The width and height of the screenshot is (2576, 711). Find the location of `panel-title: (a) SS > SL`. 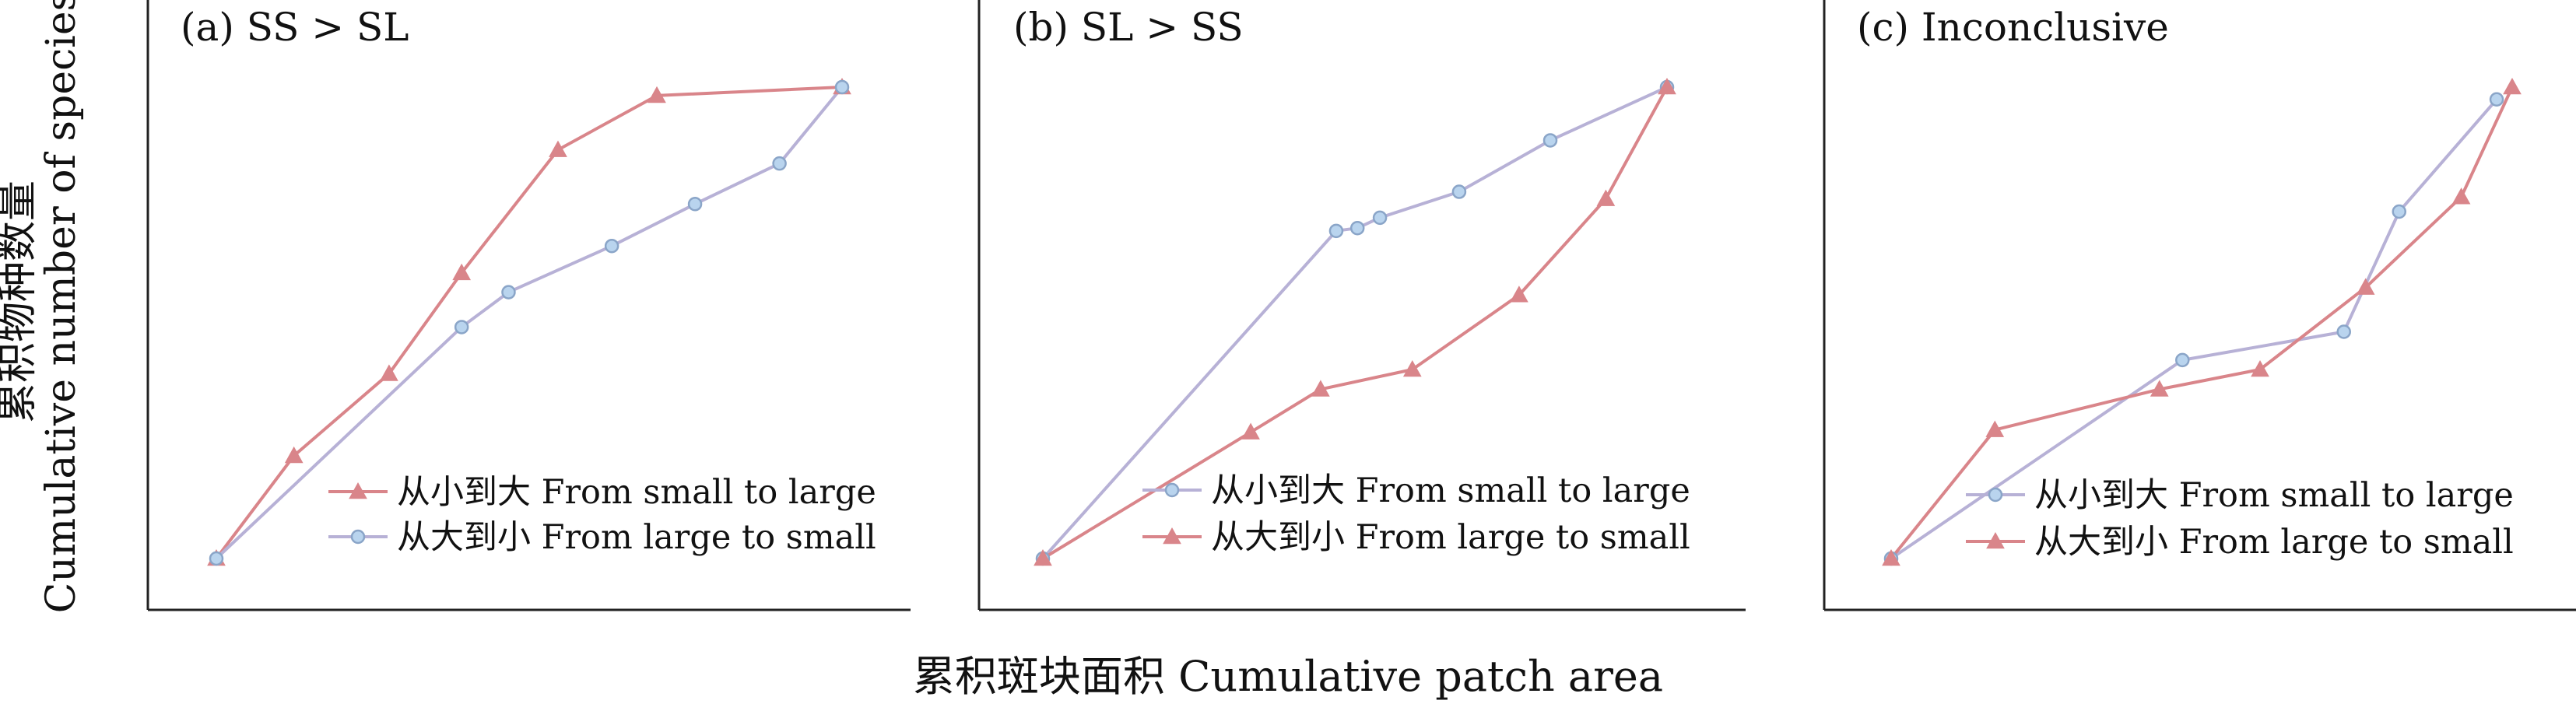

panel-title: (a) SS > SL is located at coordinates (295, 27).